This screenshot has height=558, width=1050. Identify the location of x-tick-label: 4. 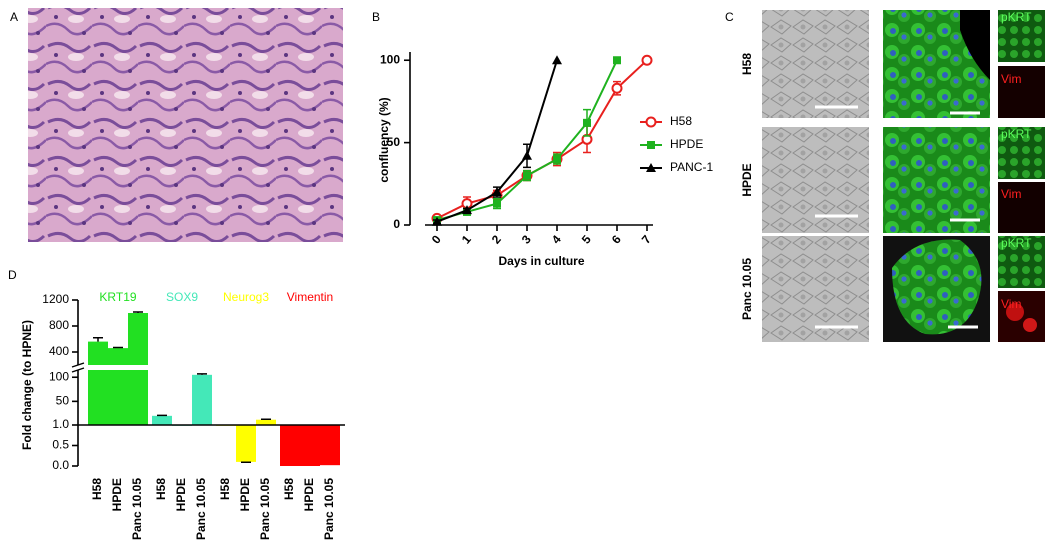
(556, 239).